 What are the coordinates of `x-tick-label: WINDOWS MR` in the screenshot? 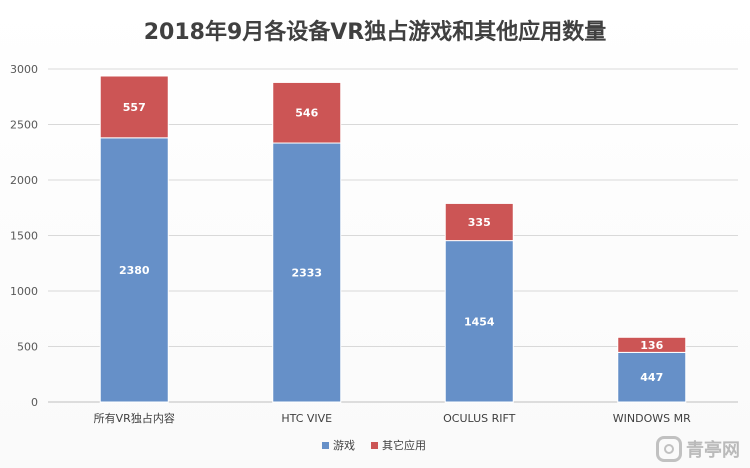 It's located at (652, 418).